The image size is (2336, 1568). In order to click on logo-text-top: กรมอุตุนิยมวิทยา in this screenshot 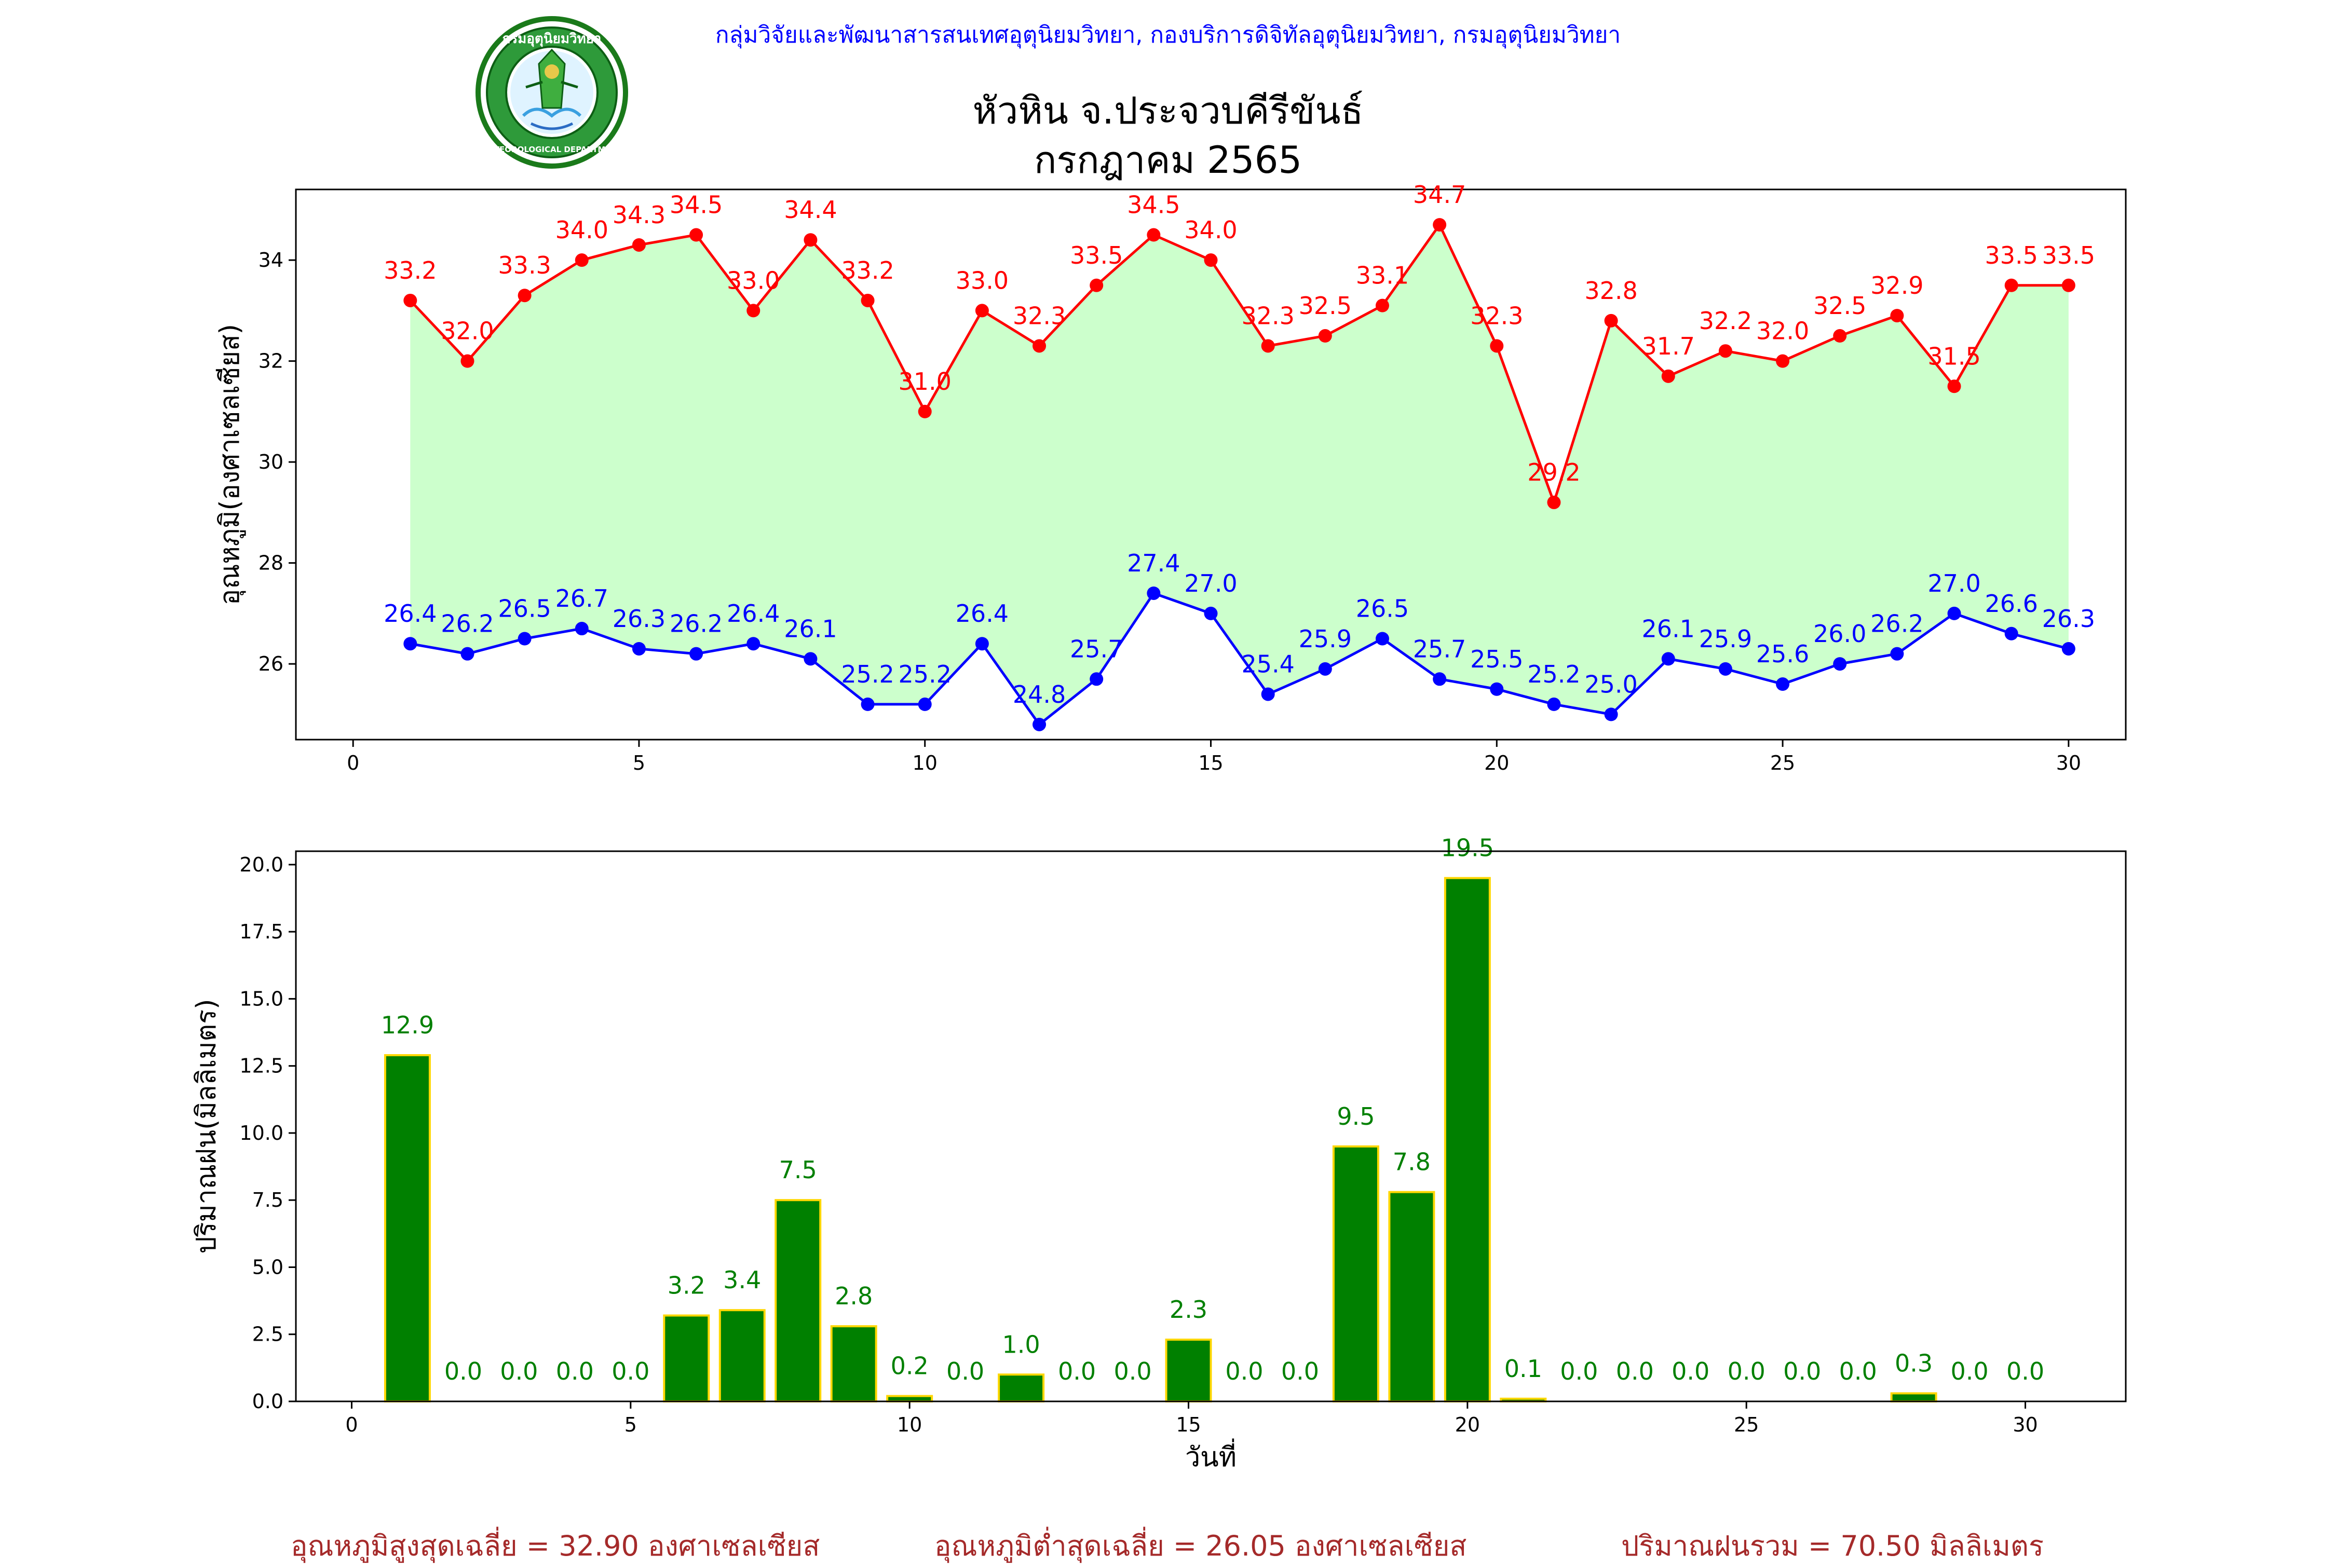, I will do `click(551, 39)`.